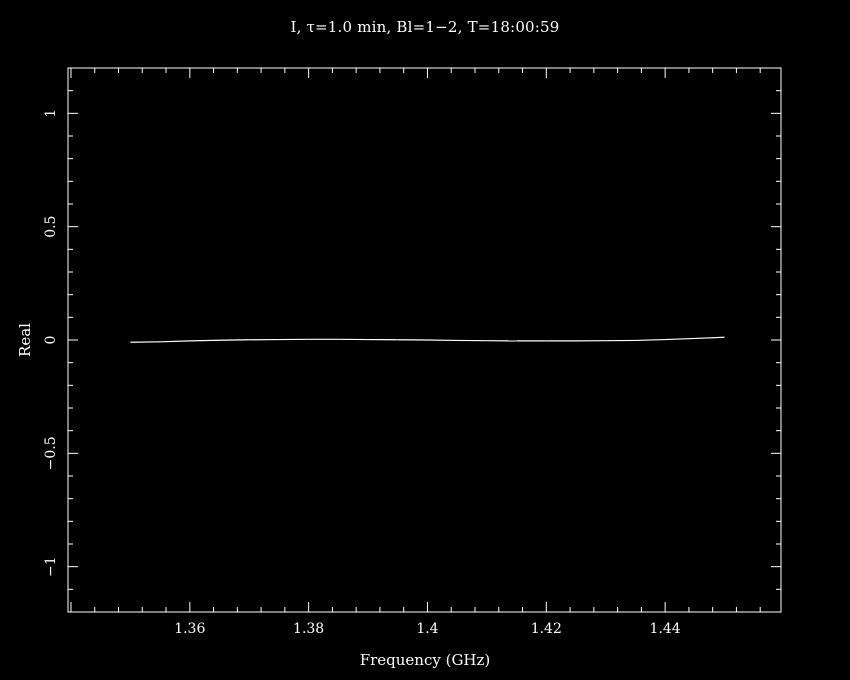 The image size is (850, 680). What do you see at coordinates (51, 227) in the screenshot?
I see `y-tick-label: 0.5` at bounding box center [51, 227].